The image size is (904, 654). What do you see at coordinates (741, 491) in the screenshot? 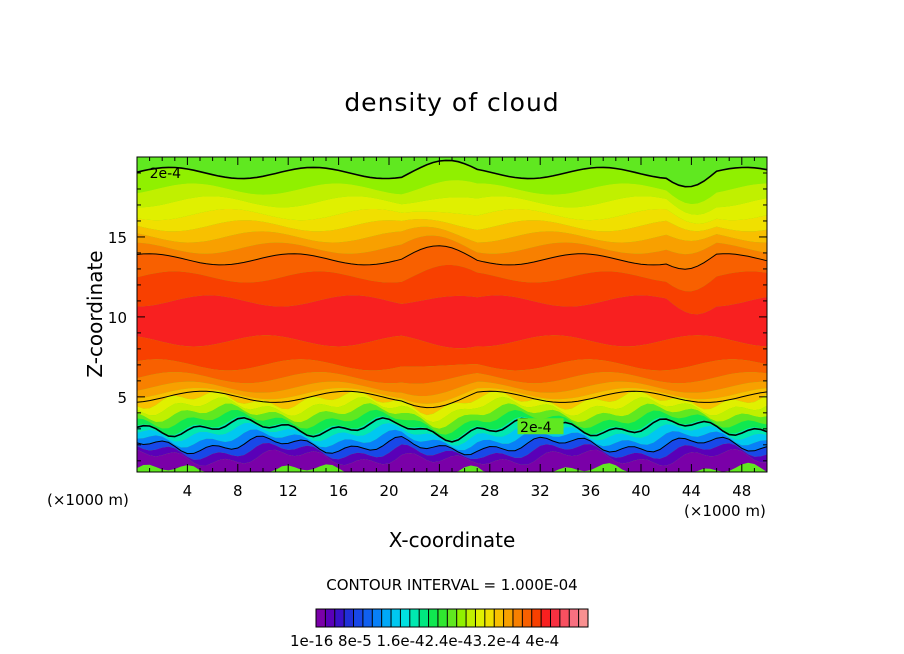
I see `x-tick-label: 48` at bounding box center [741, 491].